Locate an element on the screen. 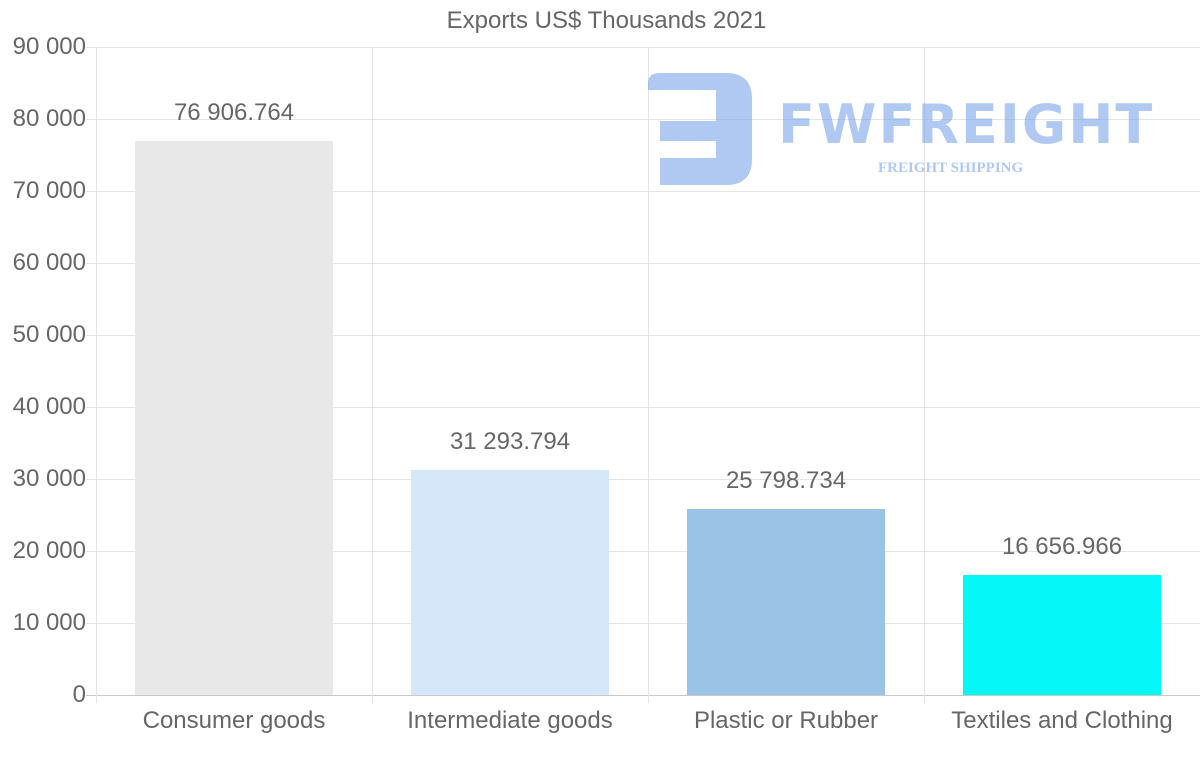 Image resolution: width=1200 pixels, height=763 pixels. y-tick-label: 70 000 is located at coordinates (49, 190).